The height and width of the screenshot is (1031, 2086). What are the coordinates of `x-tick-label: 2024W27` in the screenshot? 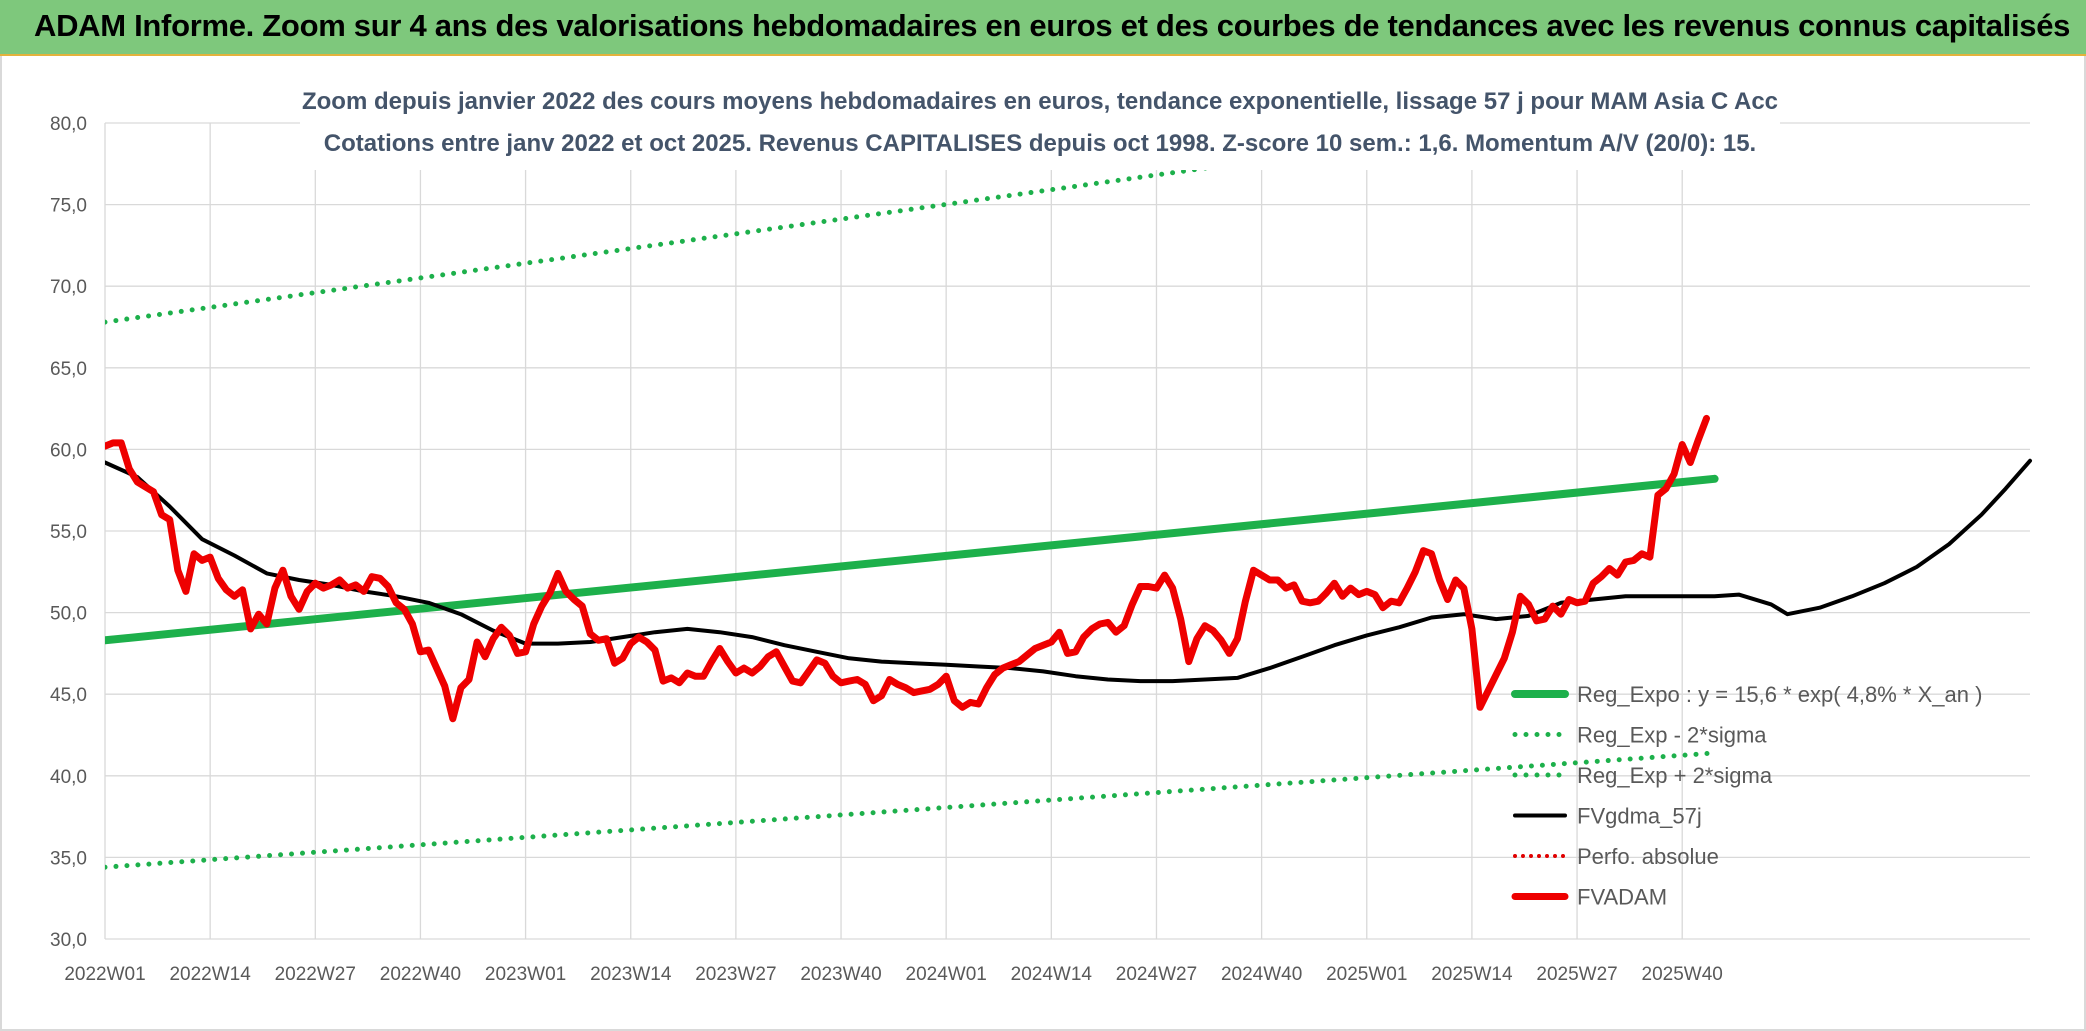 It's located at (1156, 974).